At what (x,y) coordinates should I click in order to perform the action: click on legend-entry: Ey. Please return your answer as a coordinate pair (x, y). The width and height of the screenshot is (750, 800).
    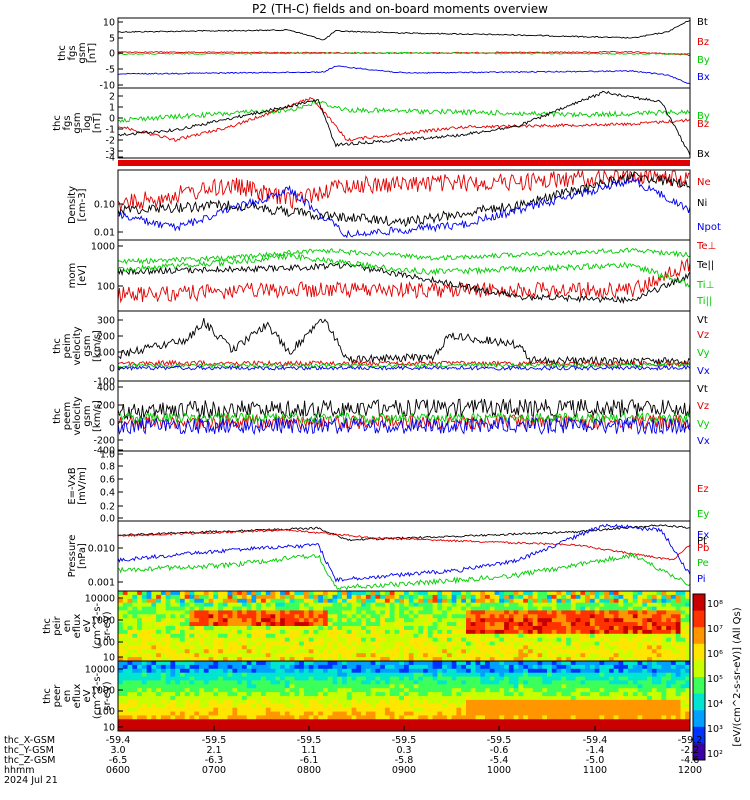
    Looking at the image, I should click on (703, 514).